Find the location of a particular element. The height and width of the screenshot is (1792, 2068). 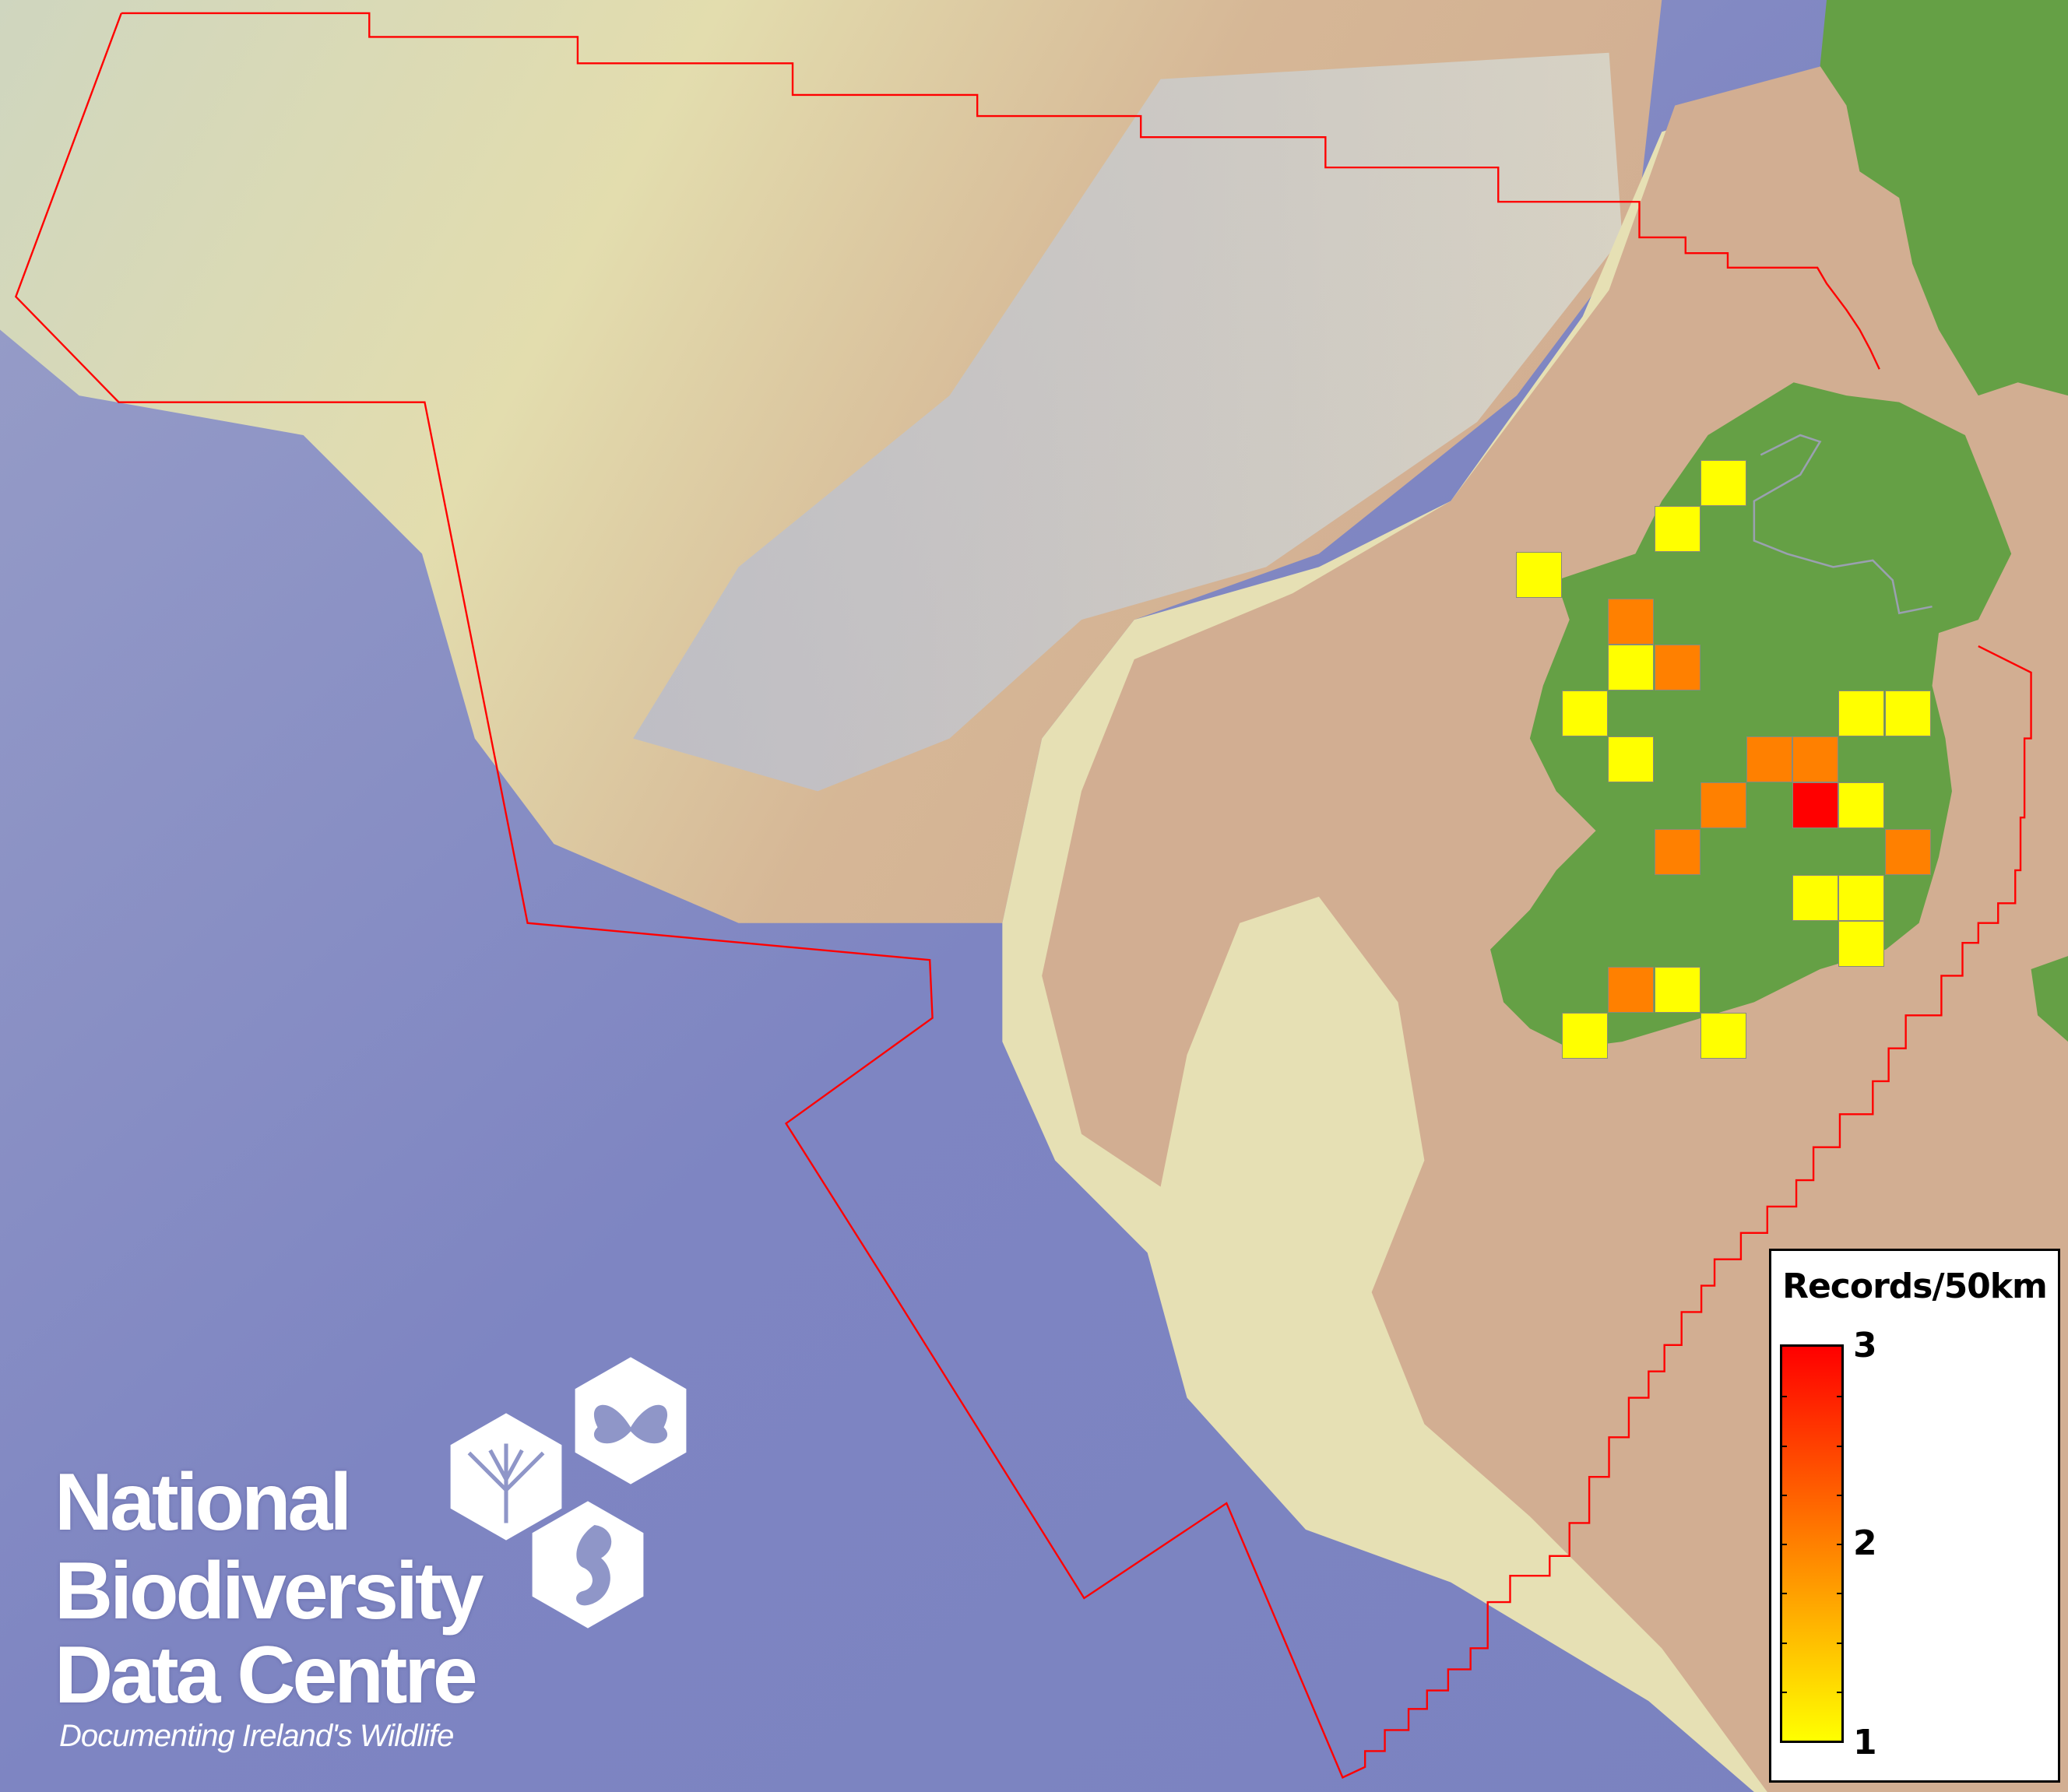

wales is located at coordinates (2049, 999).